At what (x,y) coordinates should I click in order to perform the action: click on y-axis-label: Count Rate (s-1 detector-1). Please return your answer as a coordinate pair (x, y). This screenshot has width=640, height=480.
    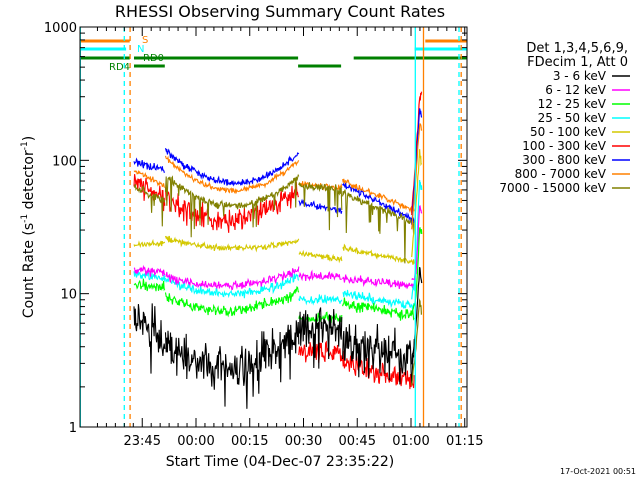
    Looking at the image, I should click on (28, 227).